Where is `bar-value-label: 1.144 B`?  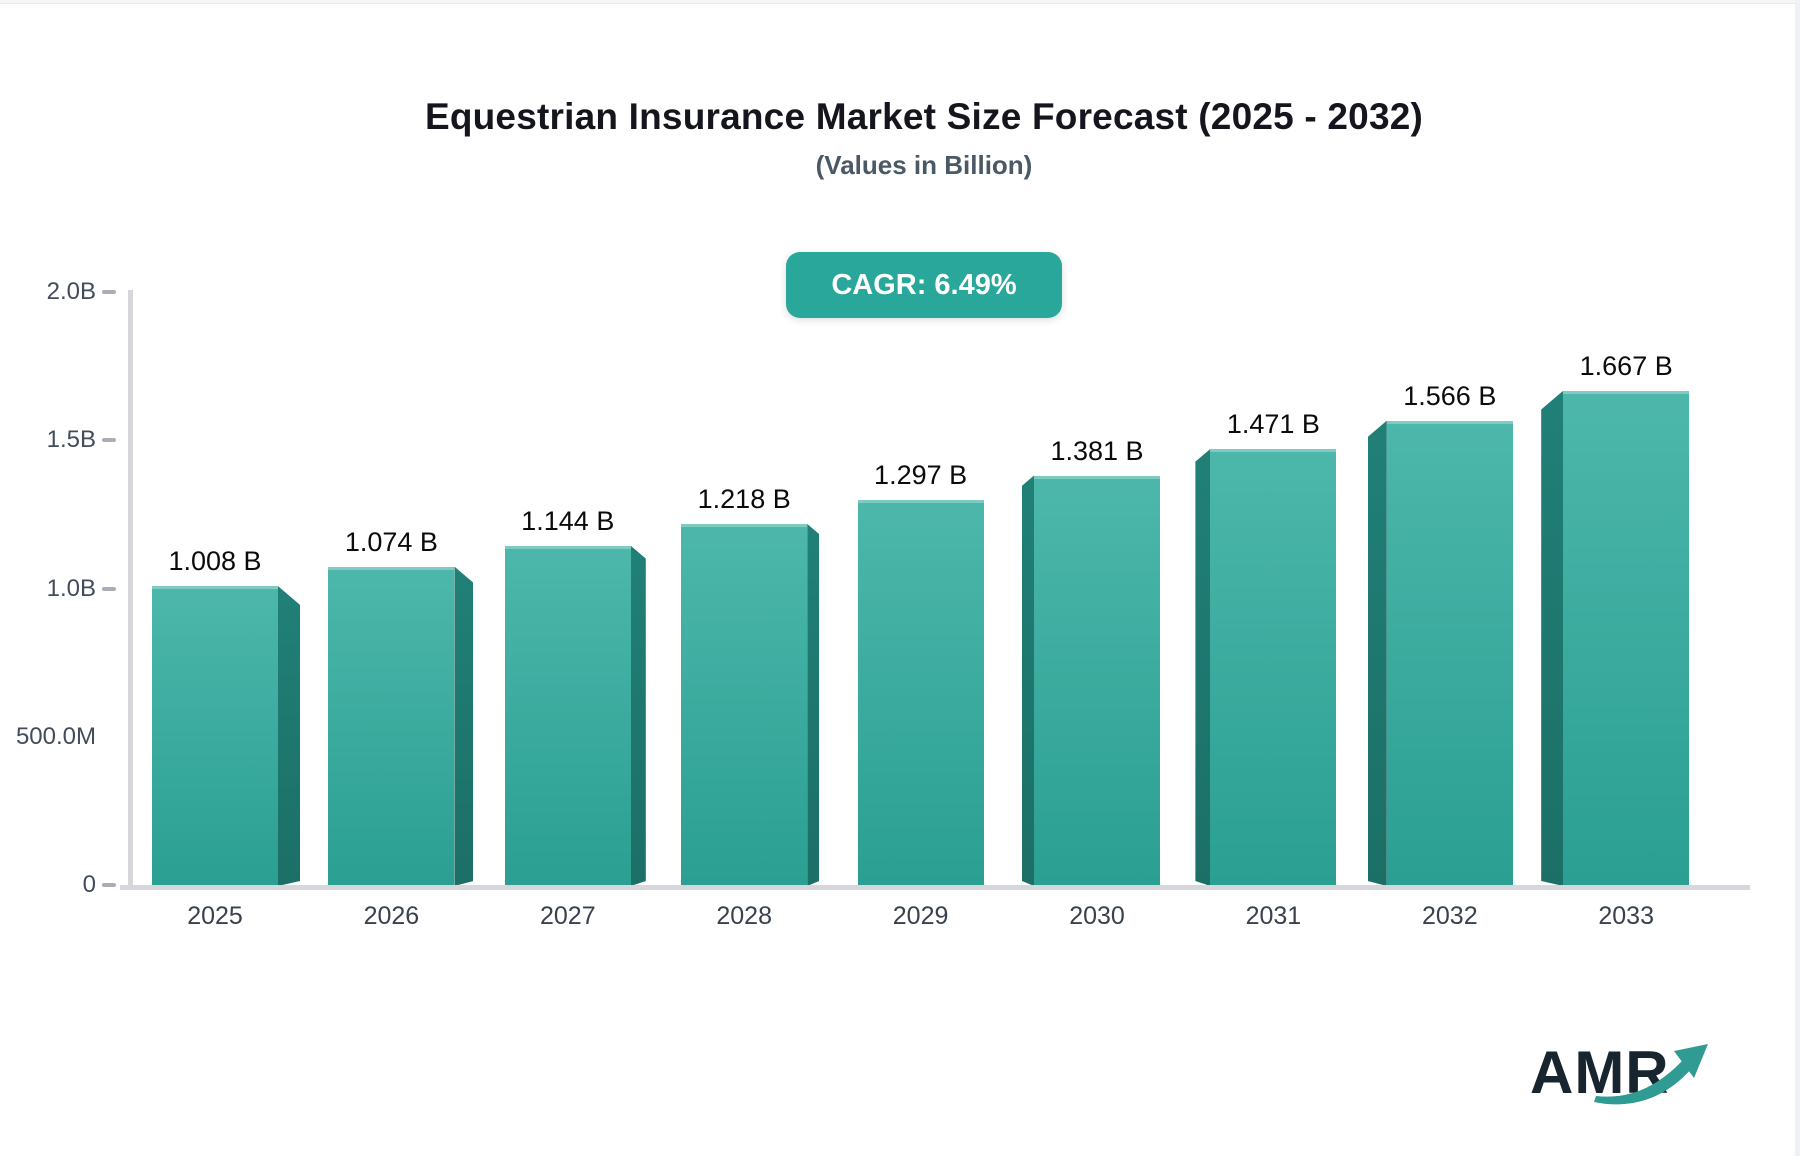 bar-value-label: 1.144 B is located at coordinates (568, 520).